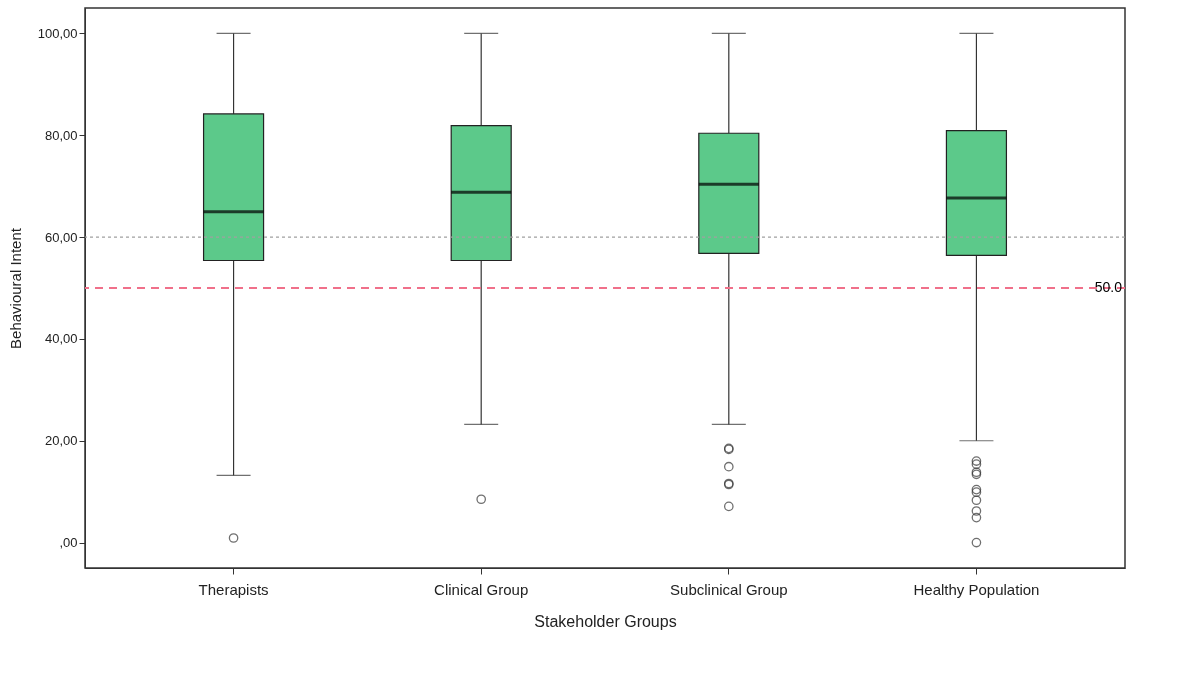  I want to click on x-tick-label: Subclinical Group, so click(729, 589).